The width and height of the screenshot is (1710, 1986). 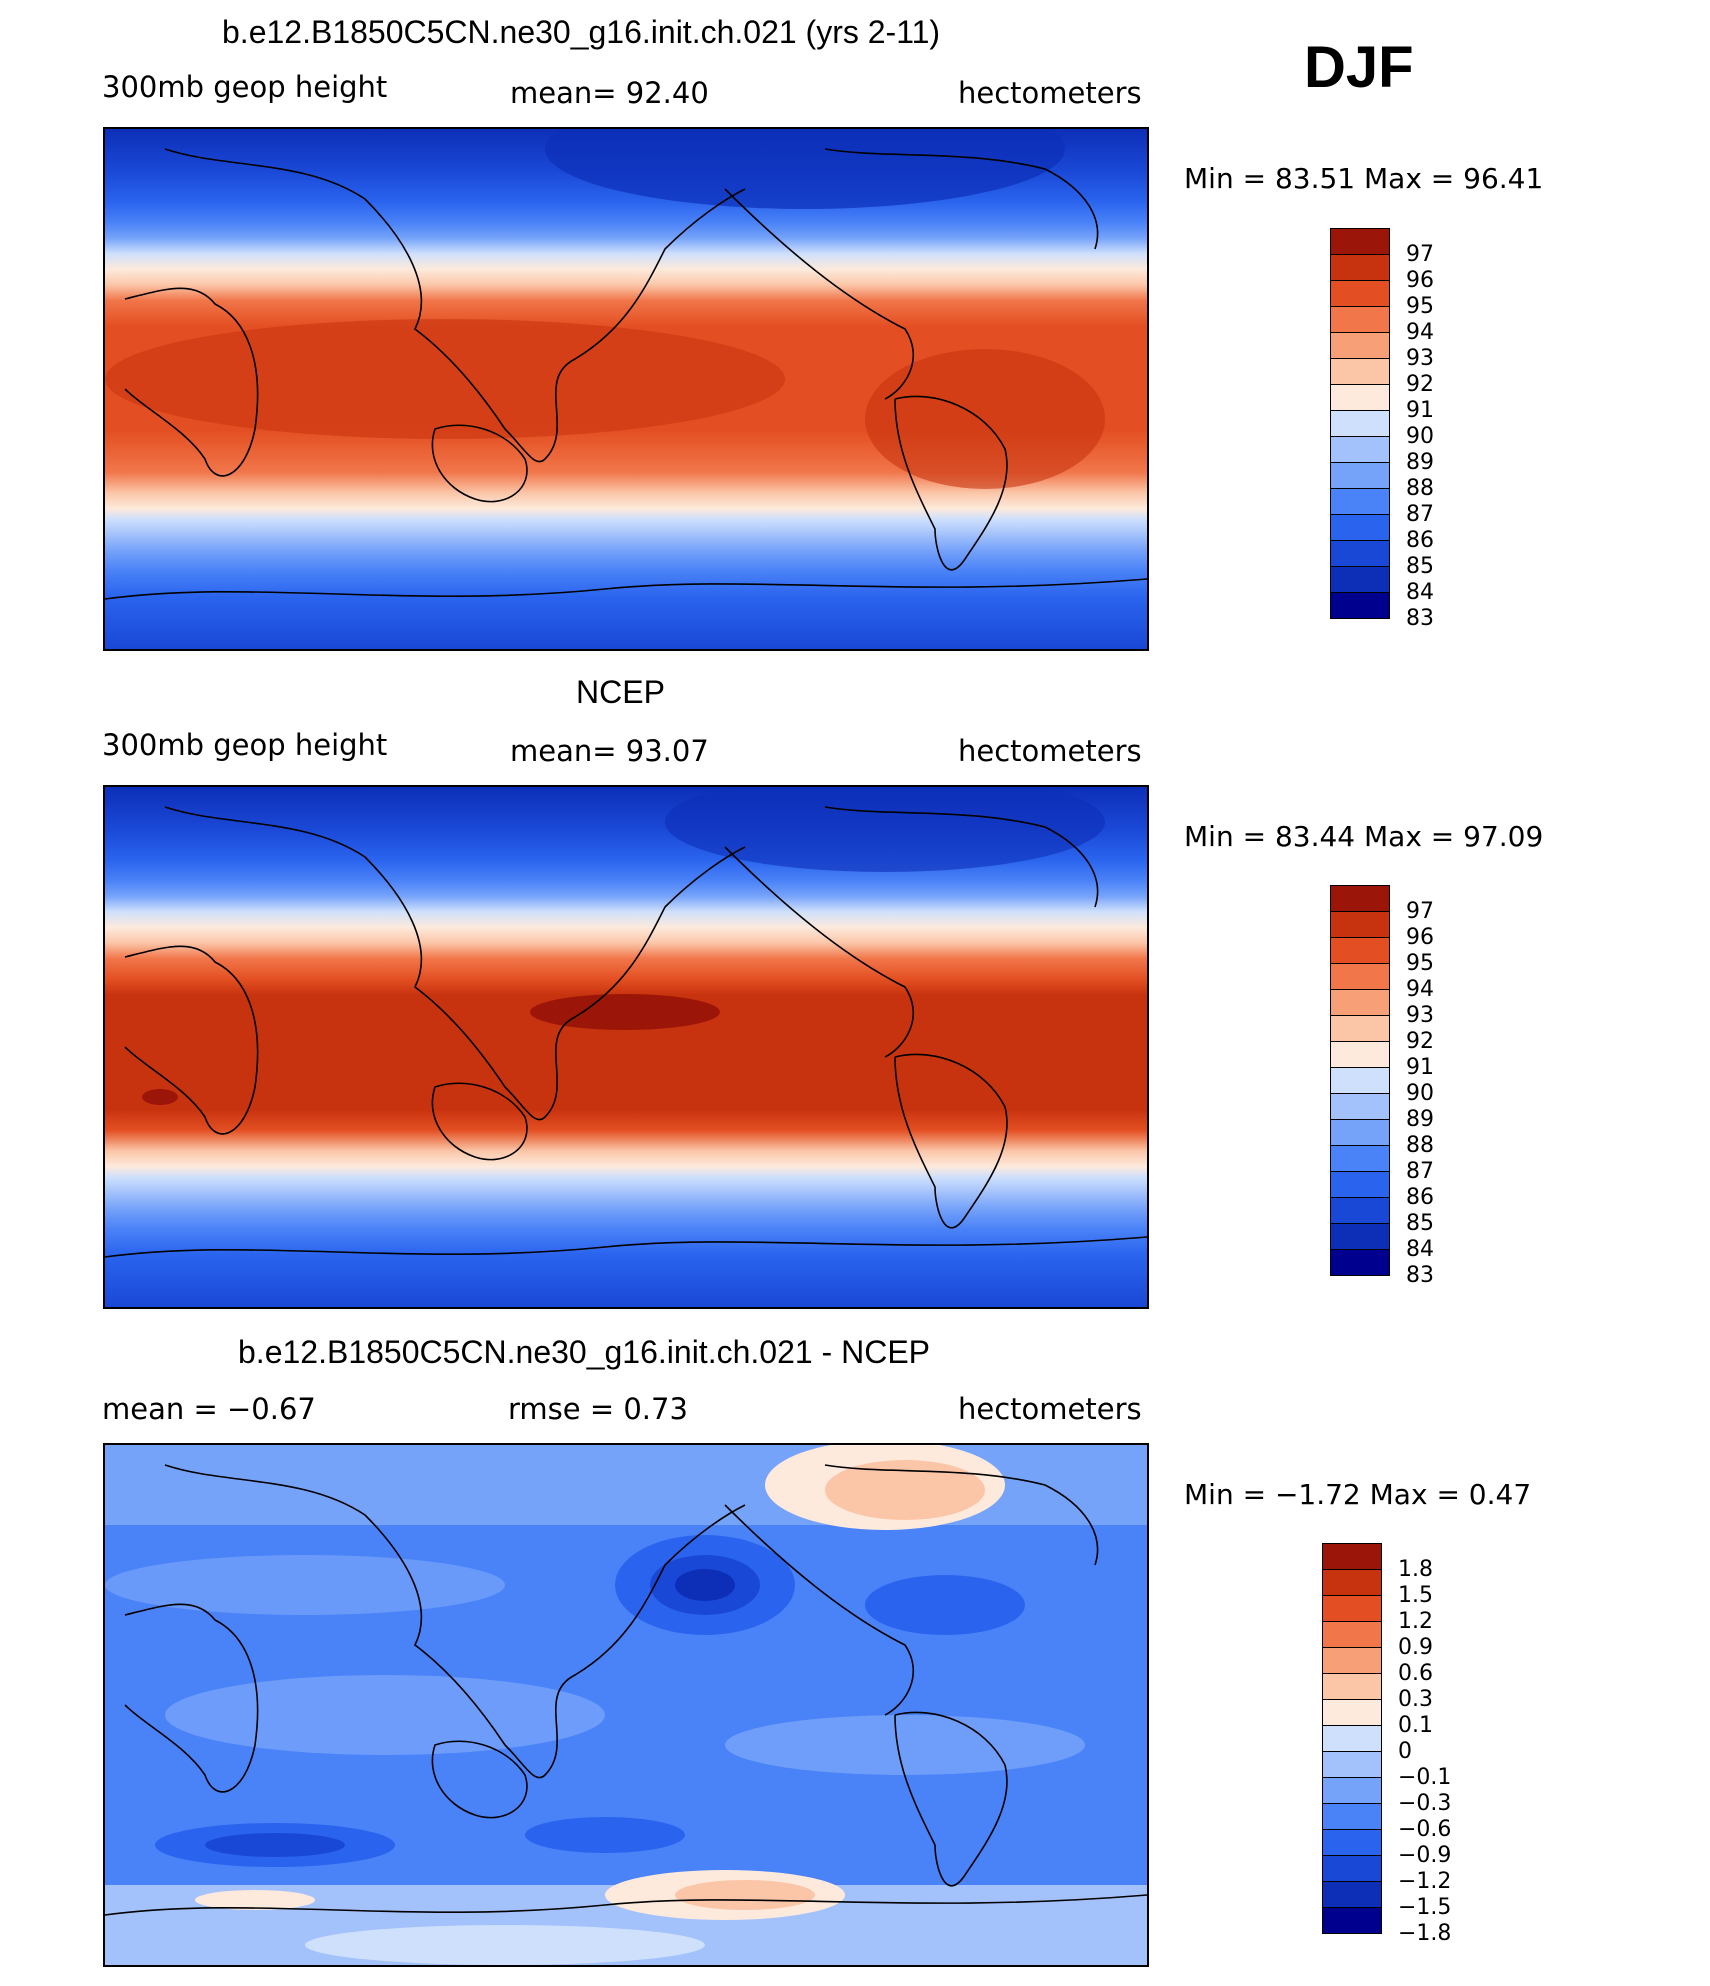 I want to click on colorbar-label: 1.8, so click(x=1415, y=1569).